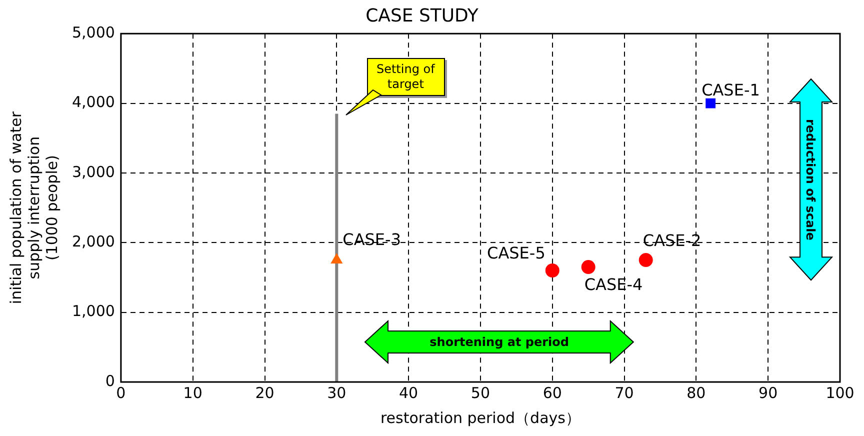 This screenshot has width=864, height=436. Describe the element at coordinates (93, 311) in the screenshot. I see `y-tick-label: 1,000` at that location.